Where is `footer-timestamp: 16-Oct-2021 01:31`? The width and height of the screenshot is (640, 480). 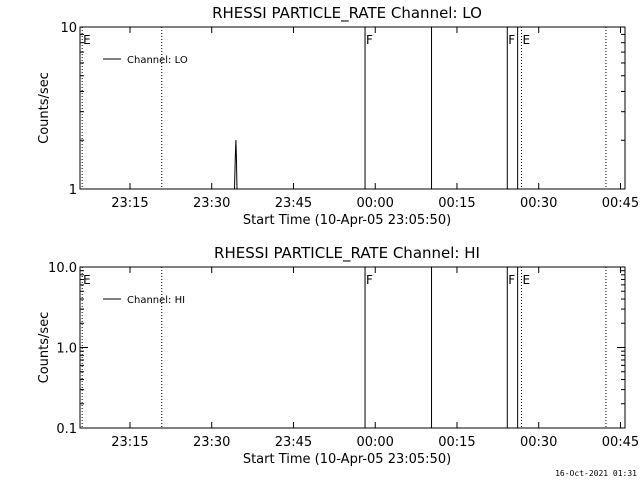
footer-timestamp: 16-Oct-2021 01:31 is located at coordinates (596, 473).